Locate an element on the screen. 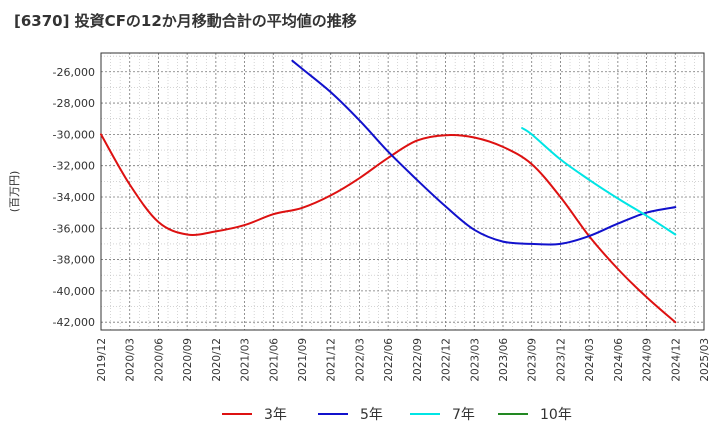  y-tick-label: -36,000 is located at coordinates (74, 228).